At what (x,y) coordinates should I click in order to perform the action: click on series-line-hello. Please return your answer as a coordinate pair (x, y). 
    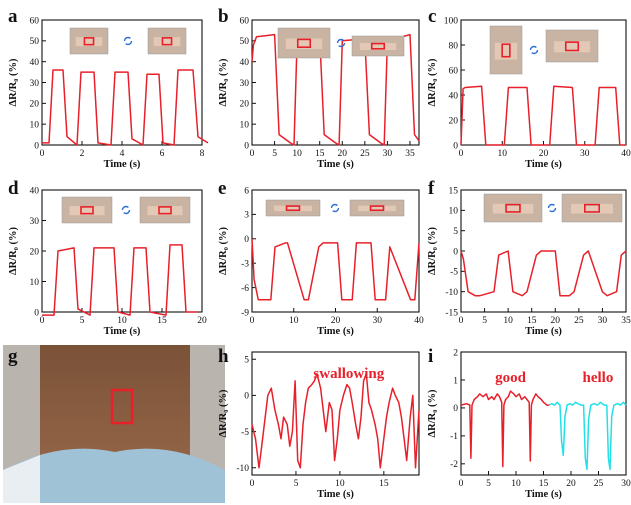
    Looking at the image, I should click on (587, 436).